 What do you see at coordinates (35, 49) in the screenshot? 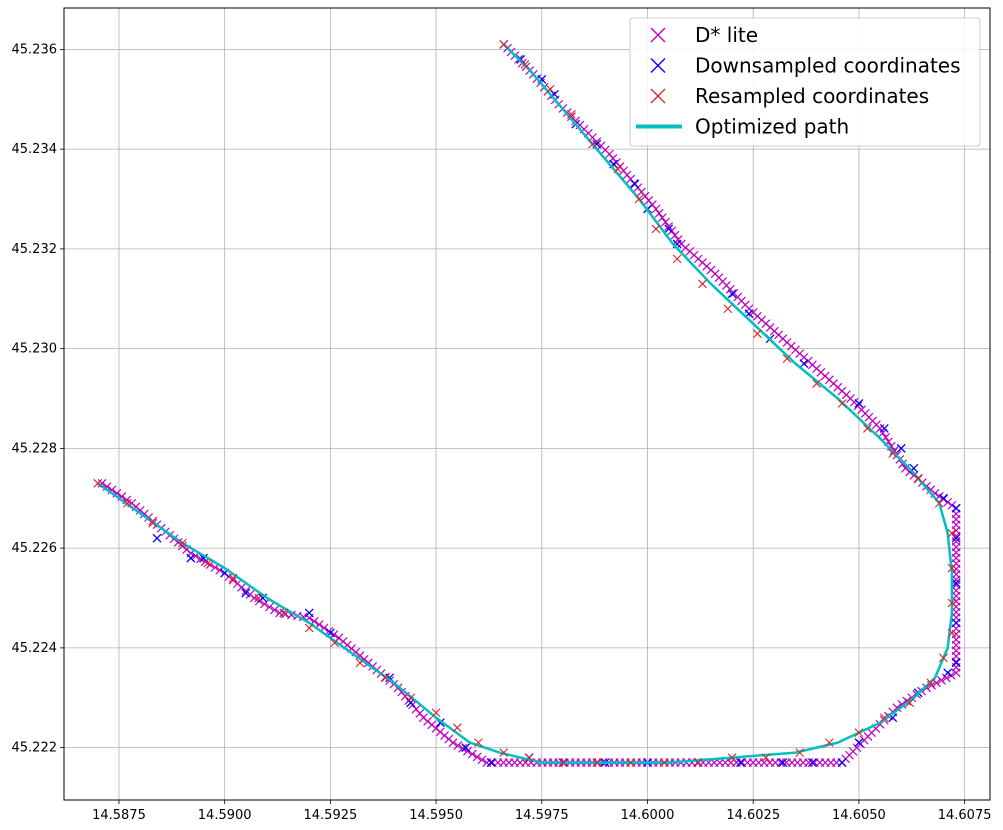
I see `y-tick-label: 45.236` at bounding box center [35, 49].